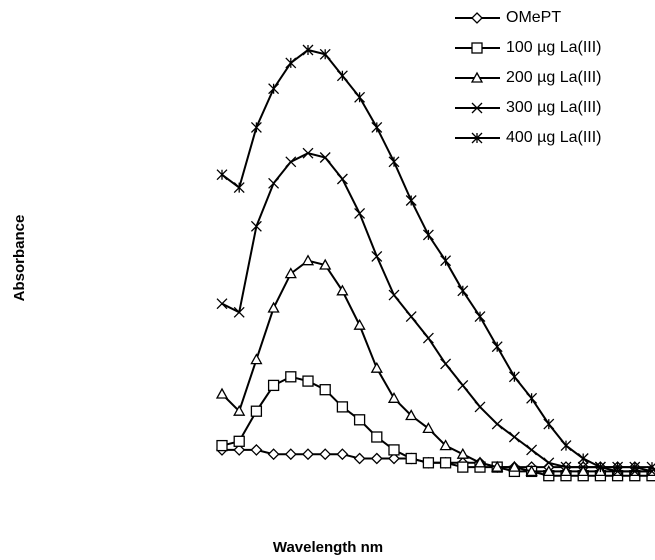  What do you see at coordinates (554, 77) in the screenshot?
I see `legend-label: 200 µg La(III)` at bounding box center [554, 77].